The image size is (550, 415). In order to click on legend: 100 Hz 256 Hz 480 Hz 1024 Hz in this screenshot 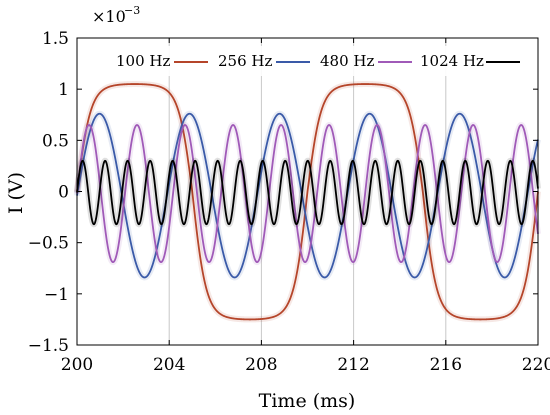, I will do `click(319, 61)`.